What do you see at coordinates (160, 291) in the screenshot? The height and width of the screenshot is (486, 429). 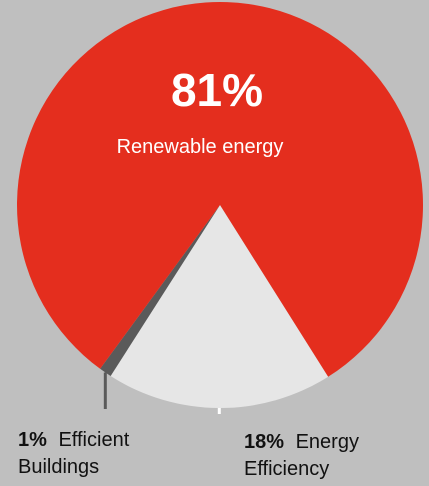 I see `slice-buildings` at bounding box center [160, 291].